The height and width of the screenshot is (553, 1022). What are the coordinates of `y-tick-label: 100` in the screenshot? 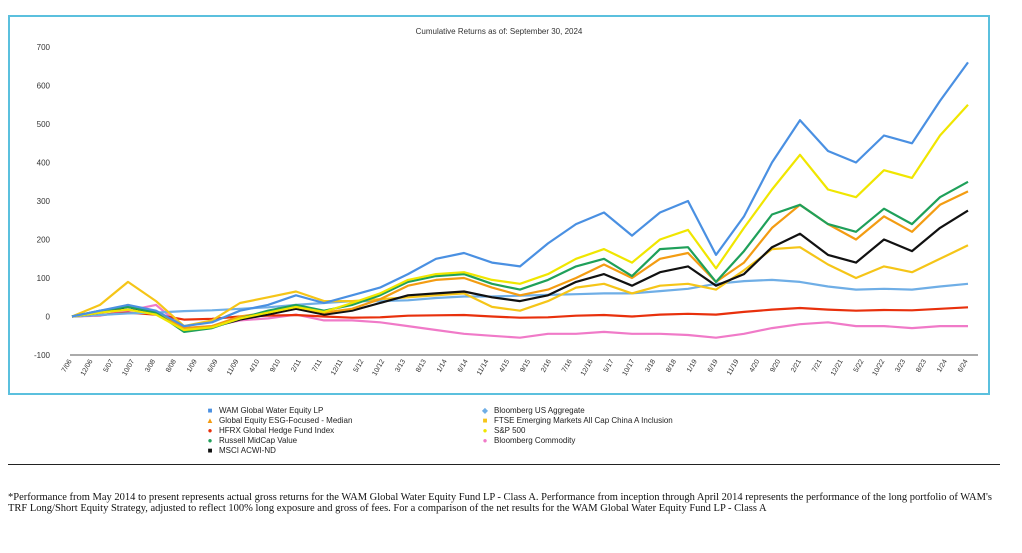 It's located at (44, 278).